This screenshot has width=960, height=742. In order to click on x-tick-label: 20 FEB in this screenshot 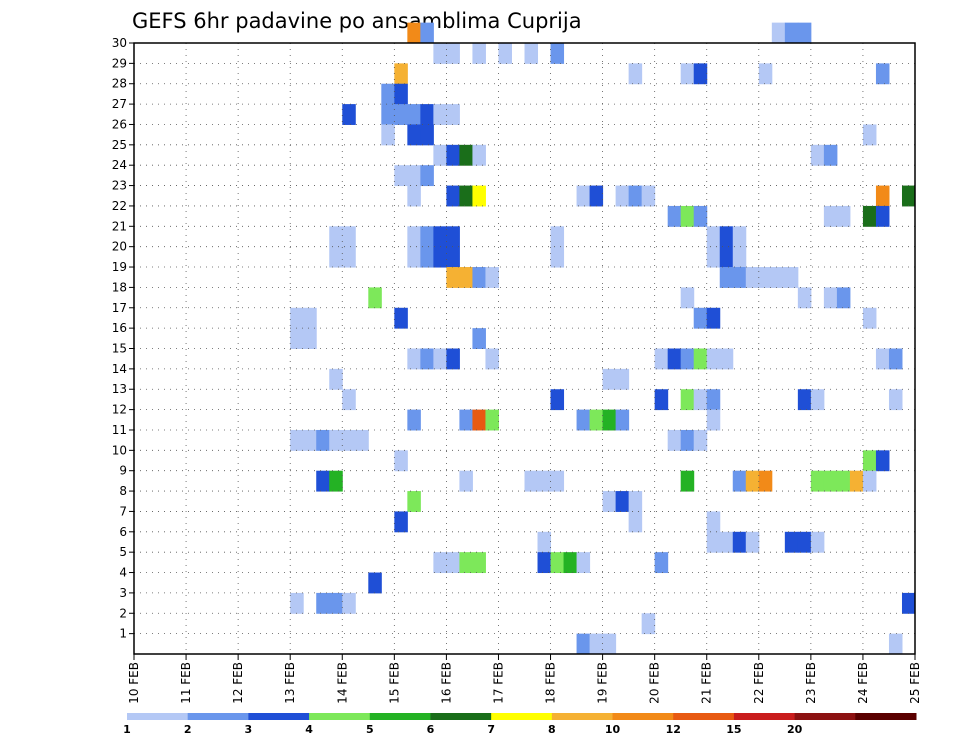, I will do `click(655, 683)`.